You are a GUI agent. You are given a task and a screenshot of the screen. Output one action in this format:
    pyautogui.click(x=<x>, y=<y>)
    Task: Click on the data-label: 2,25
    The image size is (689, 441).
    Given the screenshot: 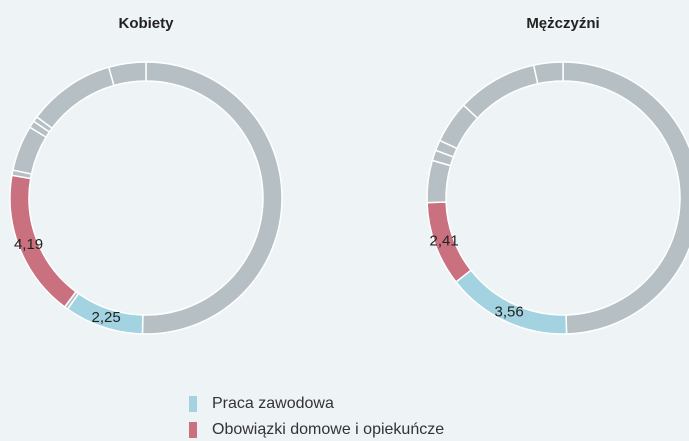 What is the action you would take?
    pyautogui.click(x=106, y=317)
    